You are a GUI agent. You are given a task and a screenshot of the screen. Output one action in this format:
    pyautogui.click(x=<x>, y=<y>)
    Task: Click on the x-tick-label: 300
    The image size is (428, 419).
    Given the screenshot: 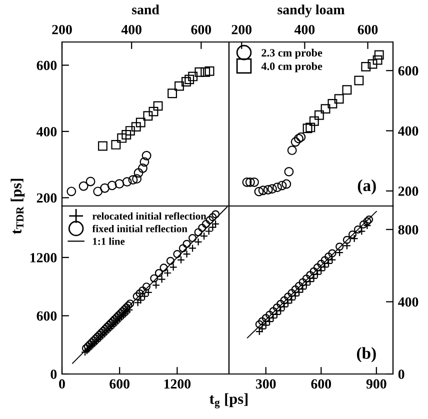 What is the action you would take?
    pyautogui.click(x=266, y=384)
    